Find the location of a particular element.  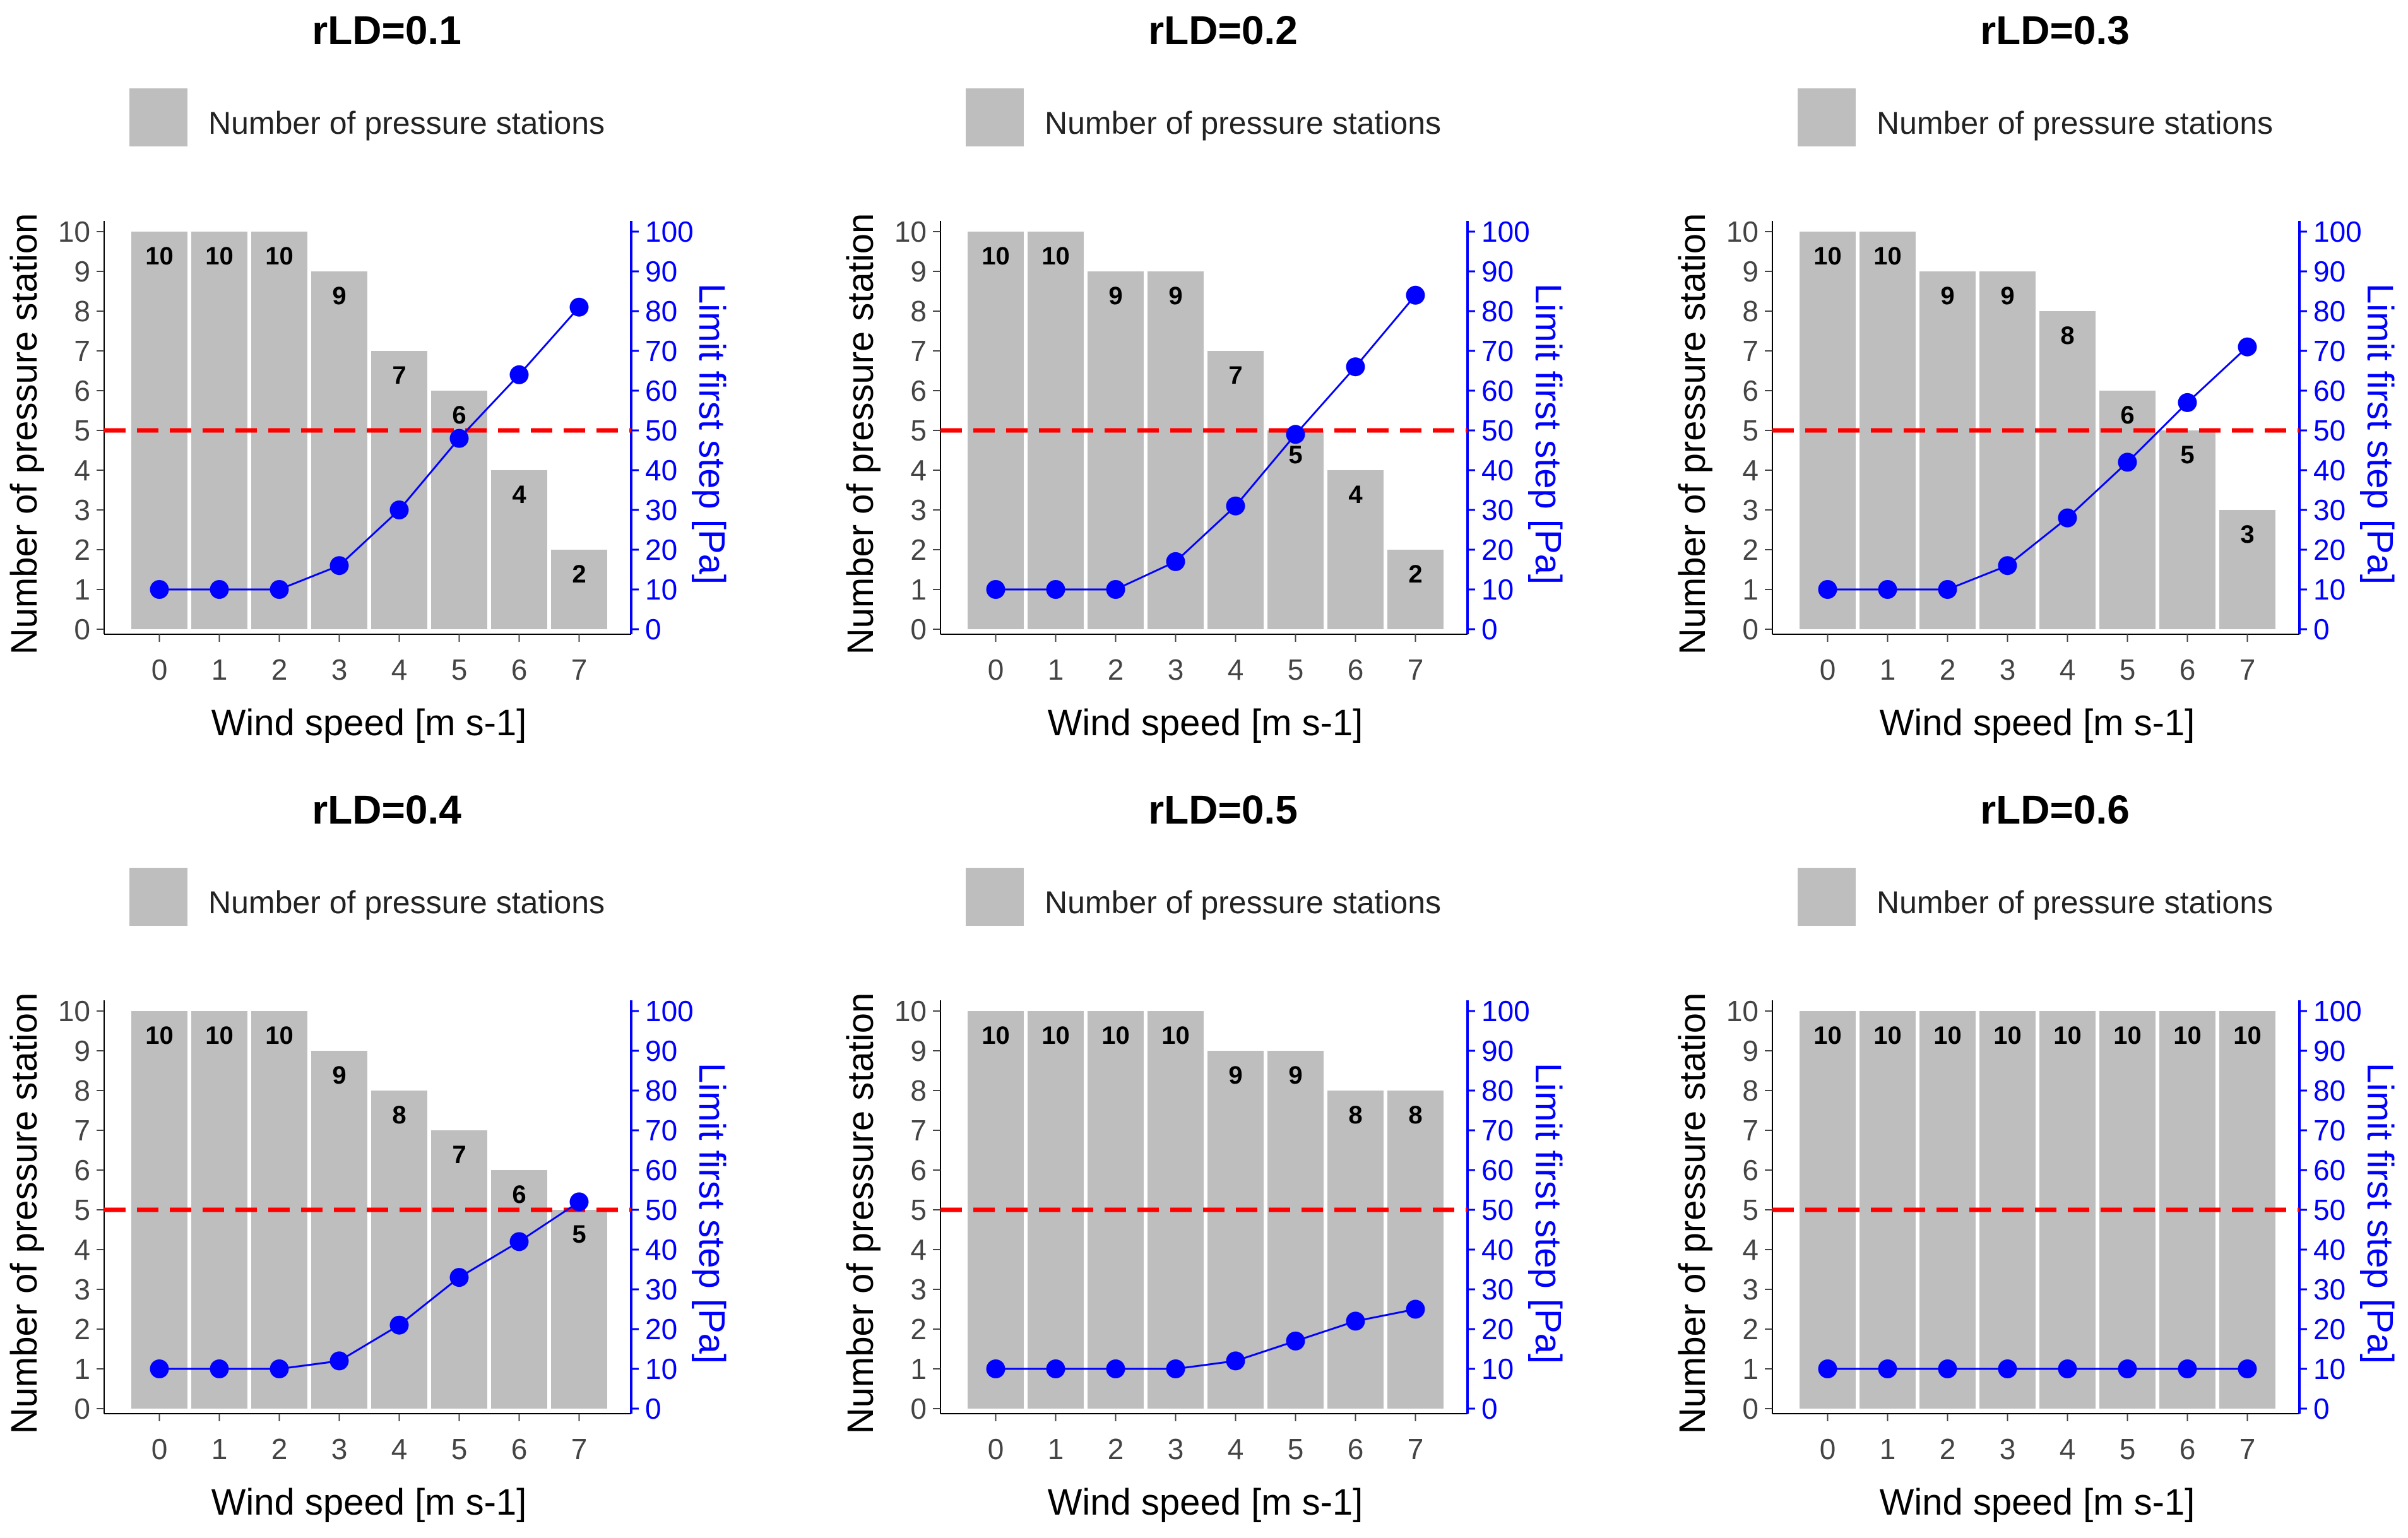

legend-label: Number of pressure stations is located at coordinates (1243, 123).